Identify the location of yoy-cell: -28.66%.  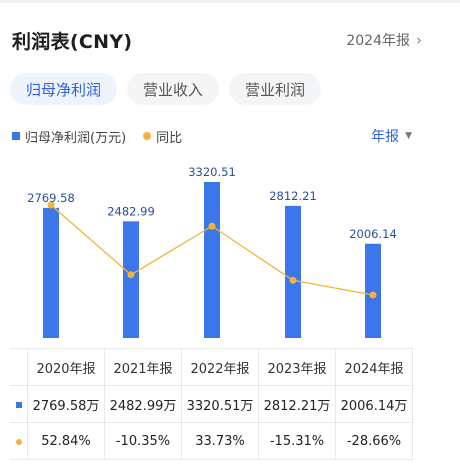
(374, 441).